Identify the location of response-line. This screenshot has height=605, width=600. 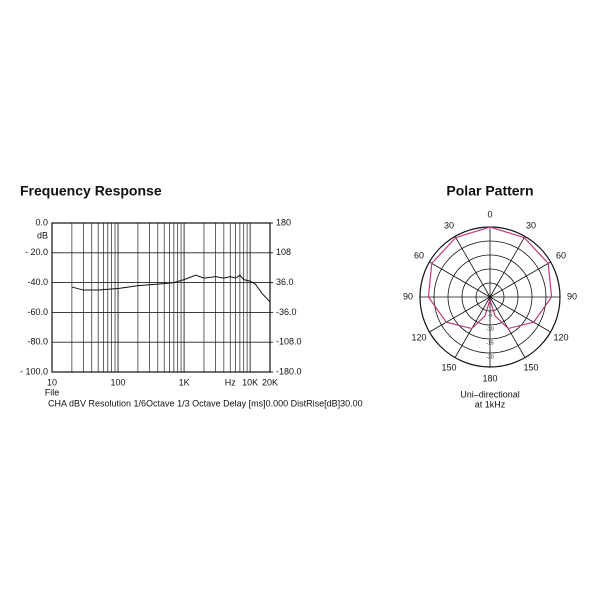
(171, 288).